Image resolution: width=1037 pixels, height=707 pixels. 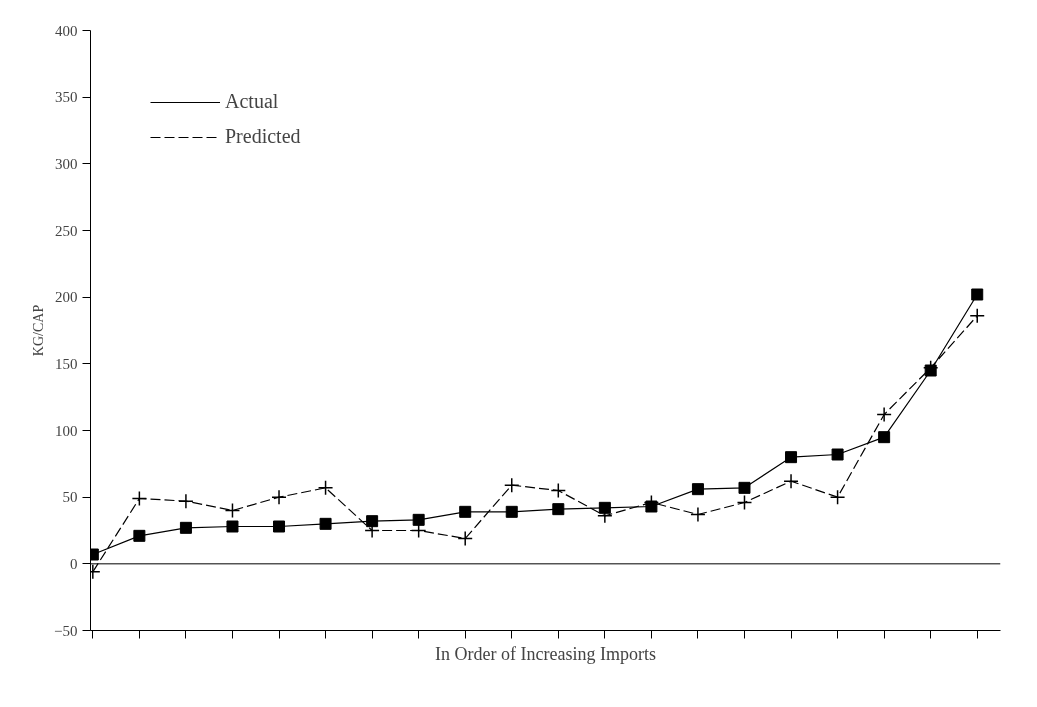 What do you see at coordinates (545, 653) in the screenshot?
I see `x-axis-title: In Order of Increasing Imports` at bounding box center [545, 653].